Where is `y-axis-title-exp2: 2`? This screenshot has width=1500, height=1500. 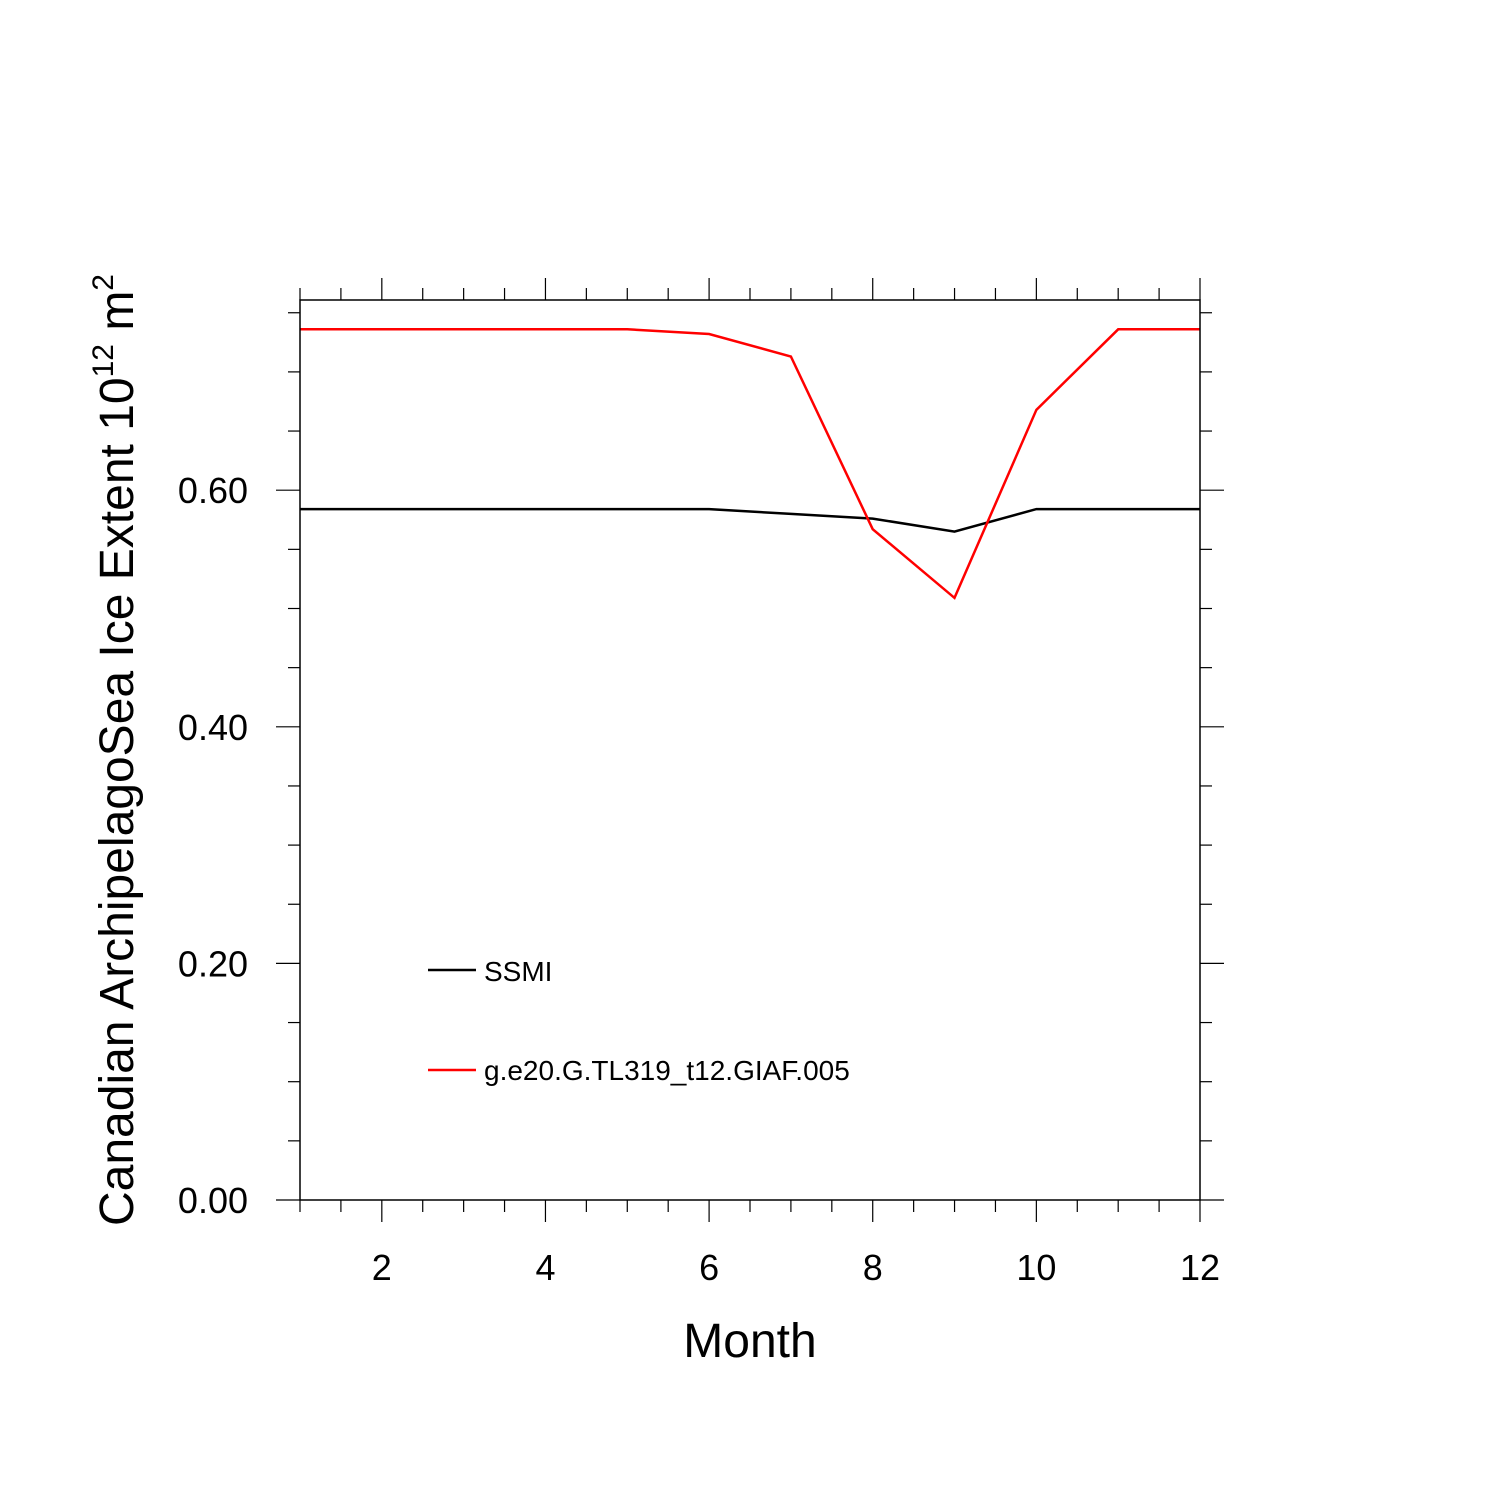 y-axis-title-exp2: 2 is located at coordinates (103, 282).